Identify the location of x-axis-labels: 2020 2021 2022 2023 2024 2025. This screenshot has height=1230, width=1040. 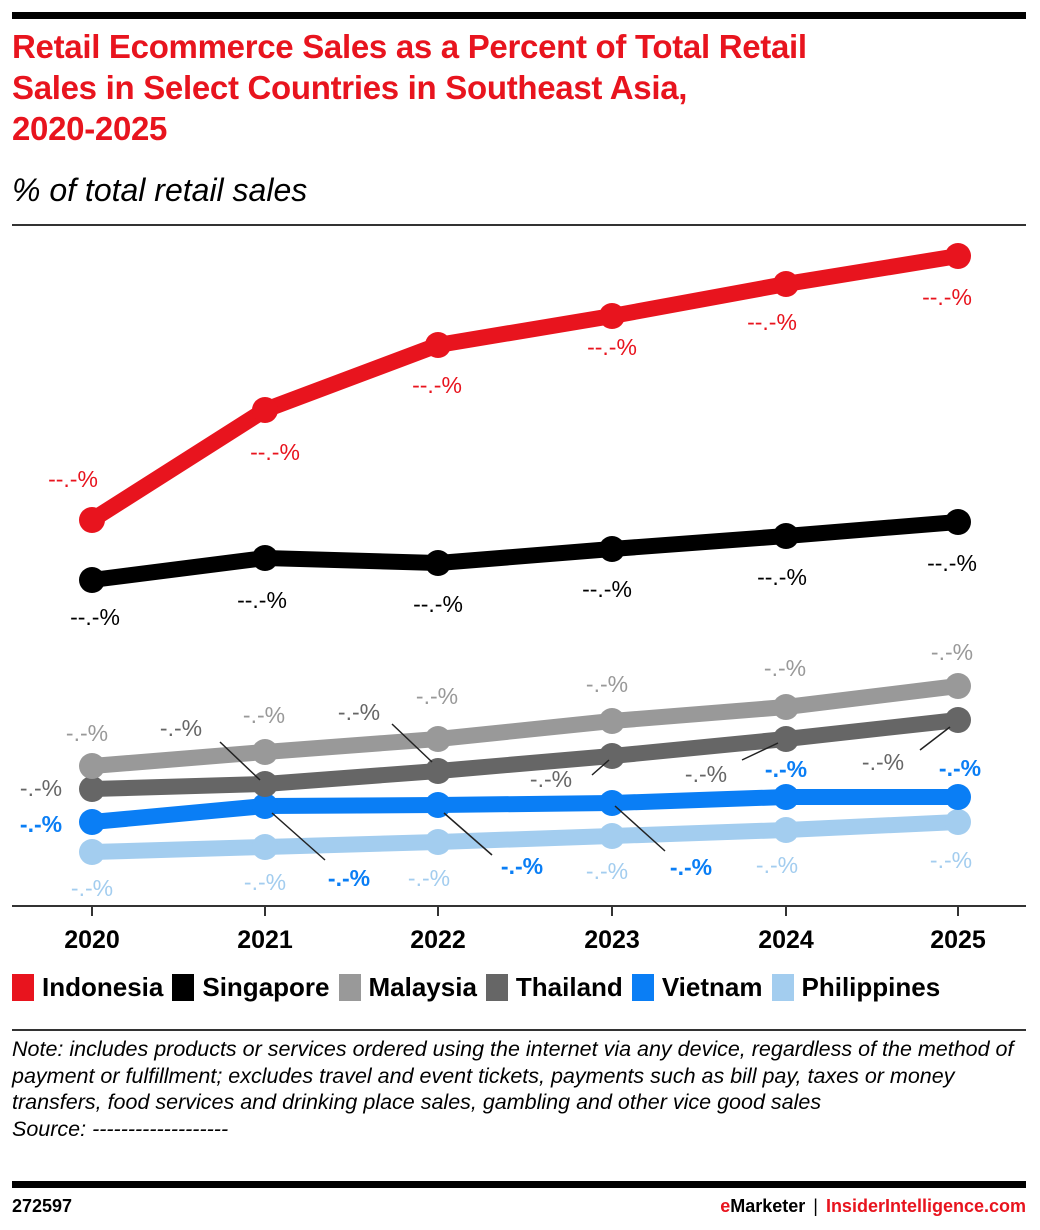
(525, 940).